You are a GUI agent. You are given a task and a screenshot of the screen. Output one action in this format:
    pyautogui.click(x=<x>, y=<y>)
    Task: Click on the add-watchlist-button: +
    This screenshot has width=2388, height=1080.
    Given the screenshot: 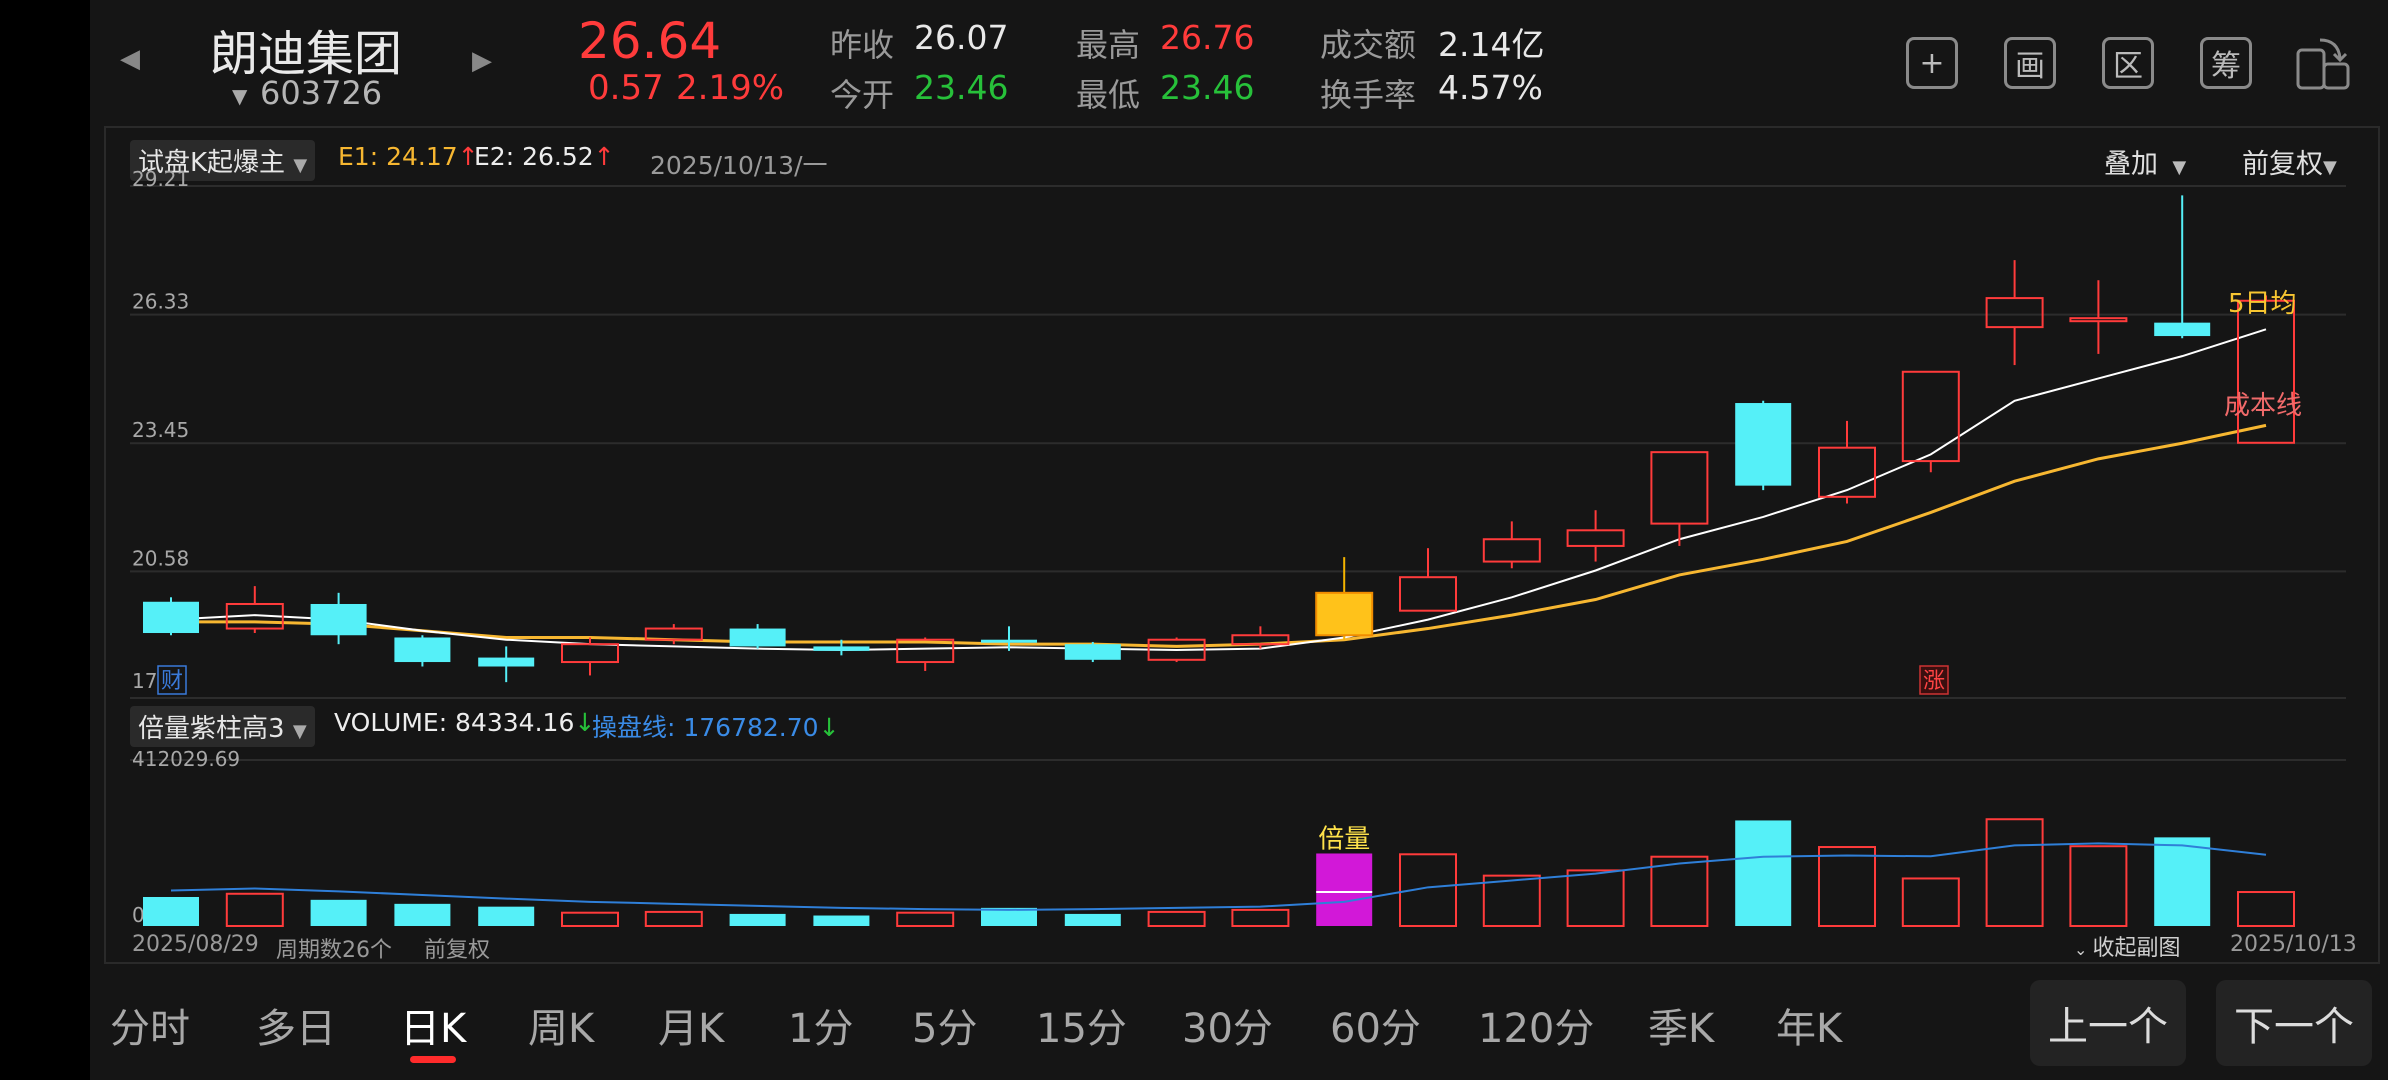 What is the action you would take?
    pyautogui.click(x=1932, y=63)
    